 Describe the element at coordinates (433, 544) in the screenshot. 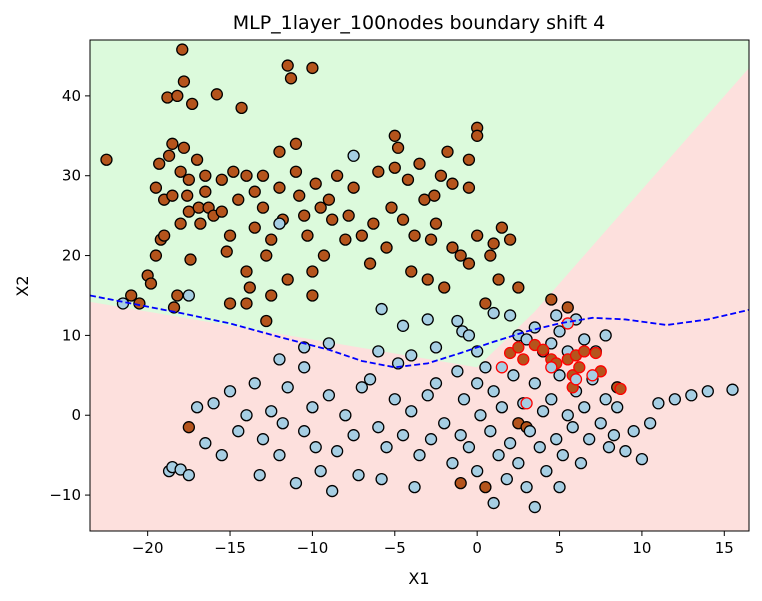

I see `x-axis: −20 −15 −10 −5 0 5 10 15` at that location.